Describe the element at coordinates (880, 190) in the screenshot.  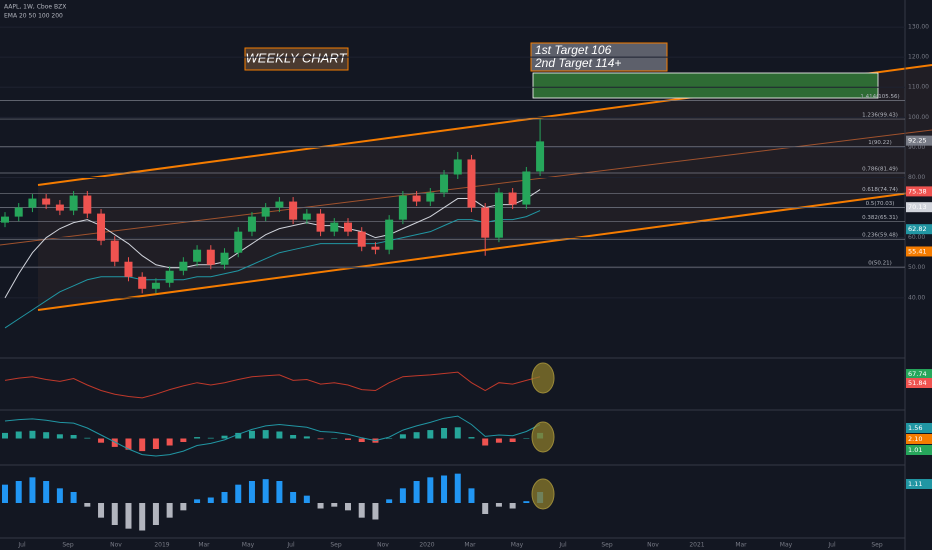
I see `fib-label: 0.618(74.74)` at that location.